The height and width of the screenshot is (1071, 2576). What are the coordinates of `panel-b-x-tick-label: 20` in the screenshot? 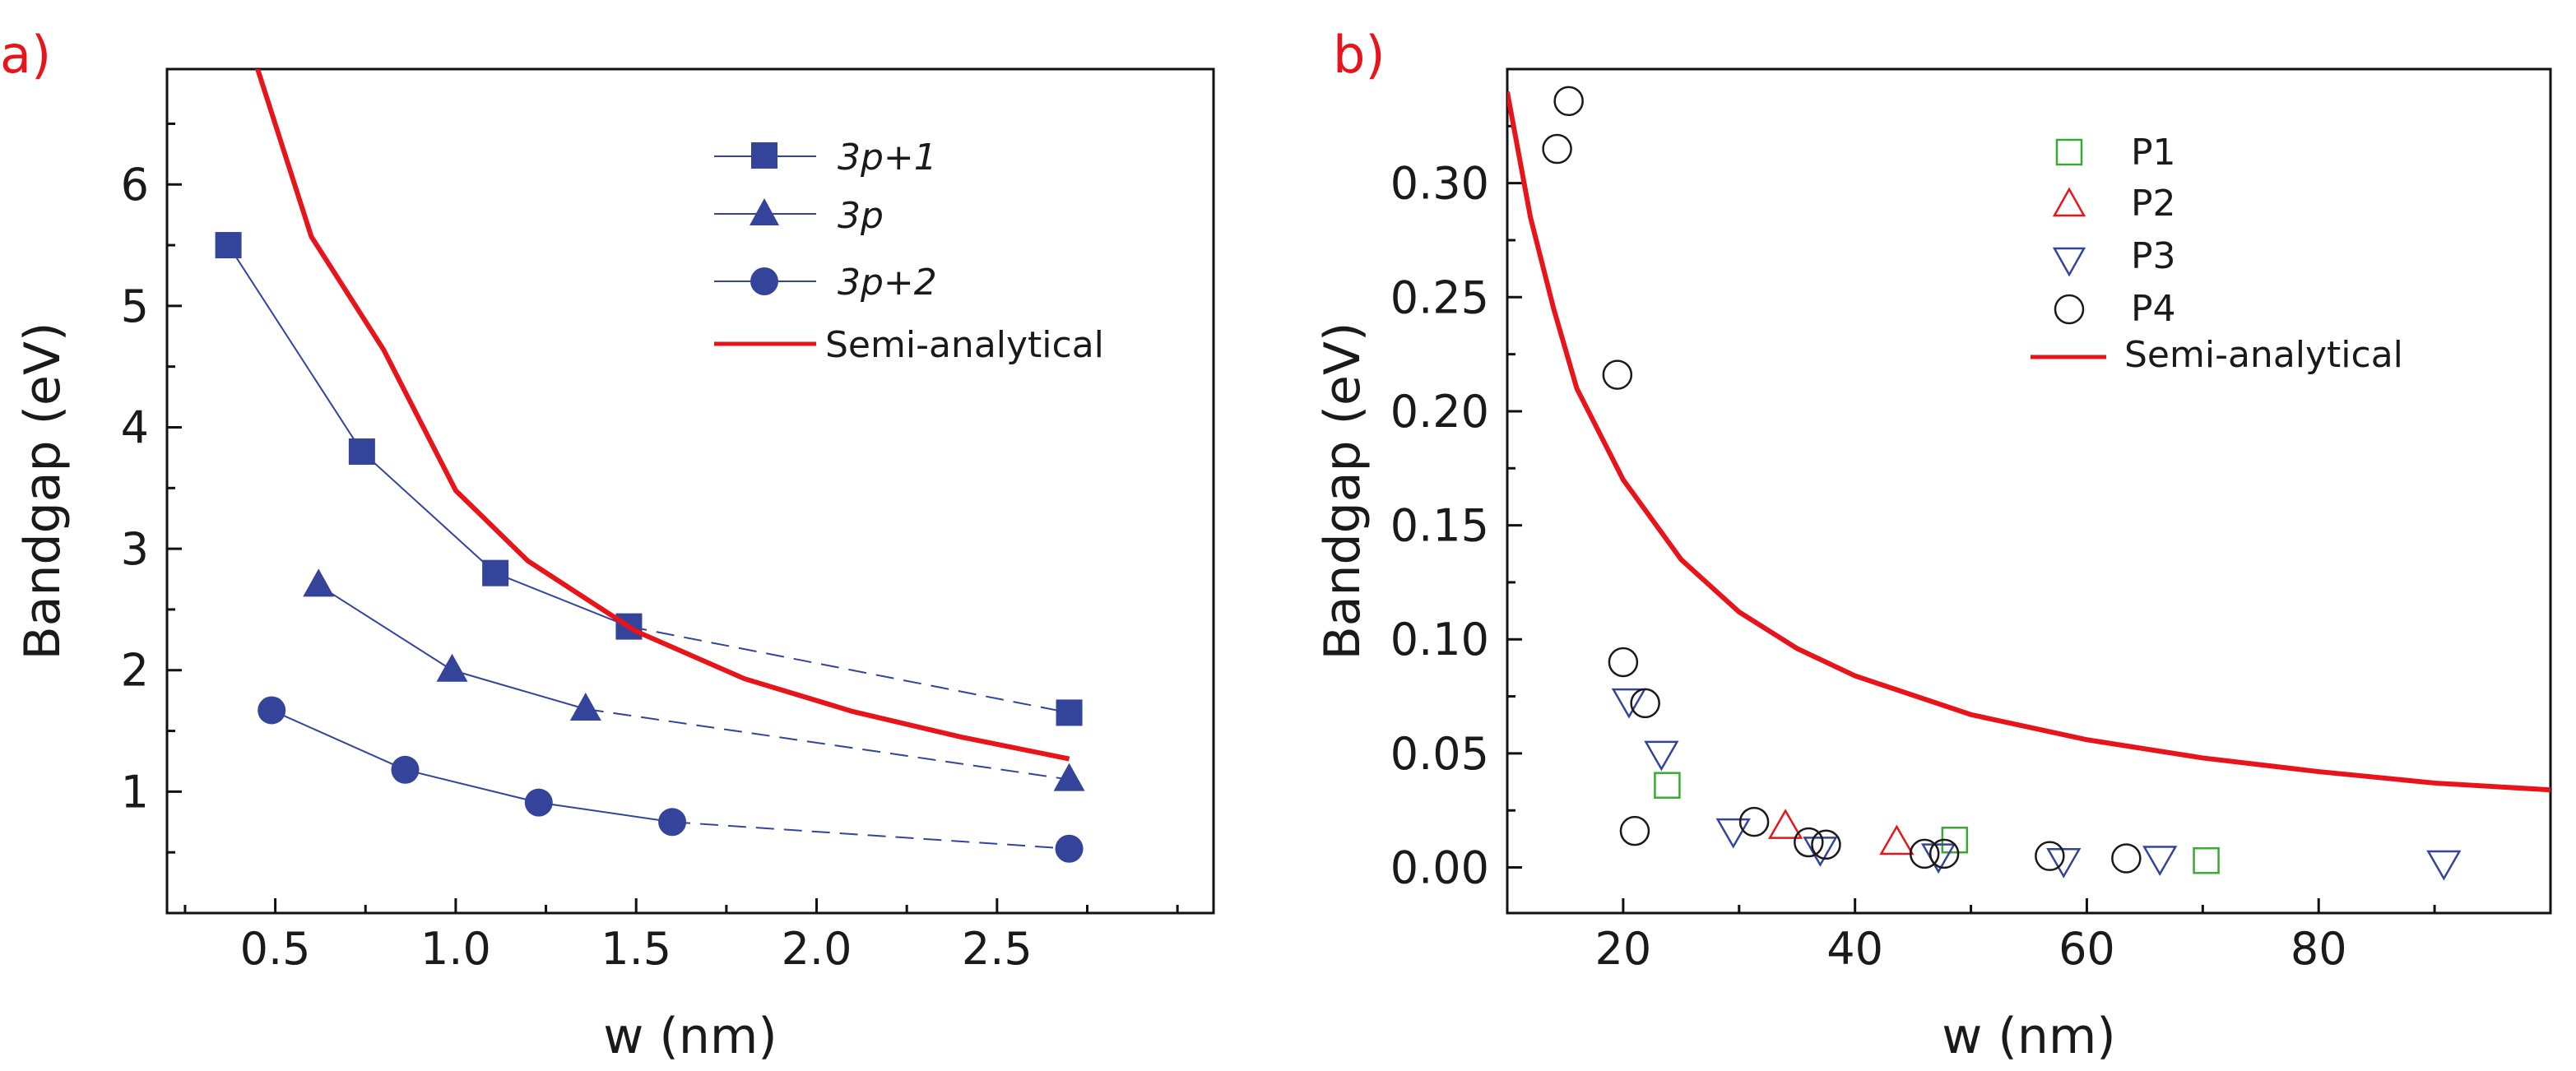 It's located at (1623, 949).